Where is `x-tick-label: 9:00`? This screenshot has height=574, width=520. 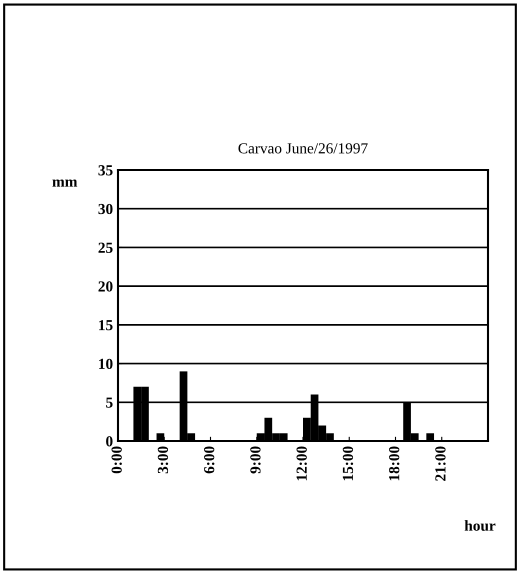
x-tick-label: 9:00 is located at coordinates (255, 460).